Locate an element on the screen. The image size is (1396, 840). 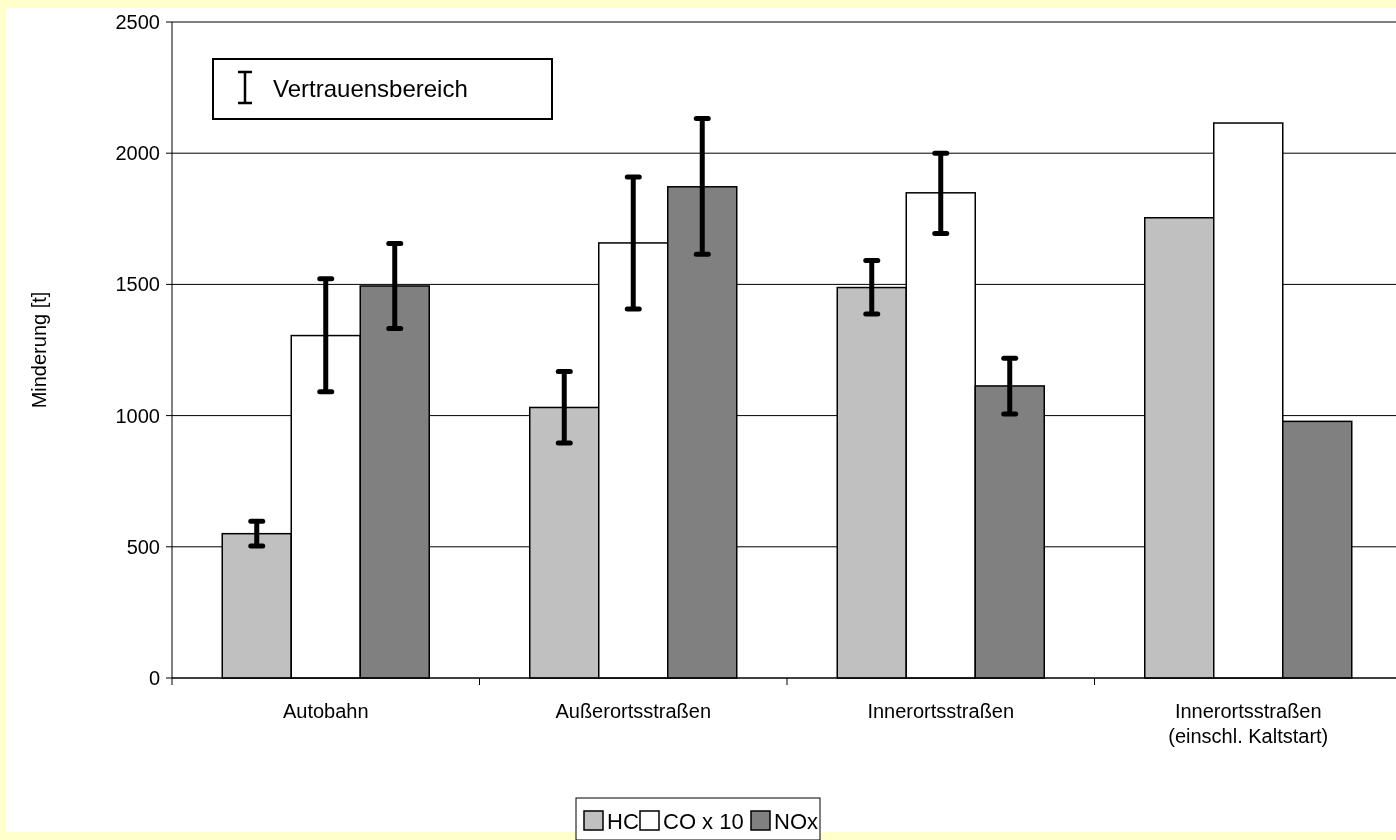
y-tick-label: 2500 is located at coordinates (137, 22).